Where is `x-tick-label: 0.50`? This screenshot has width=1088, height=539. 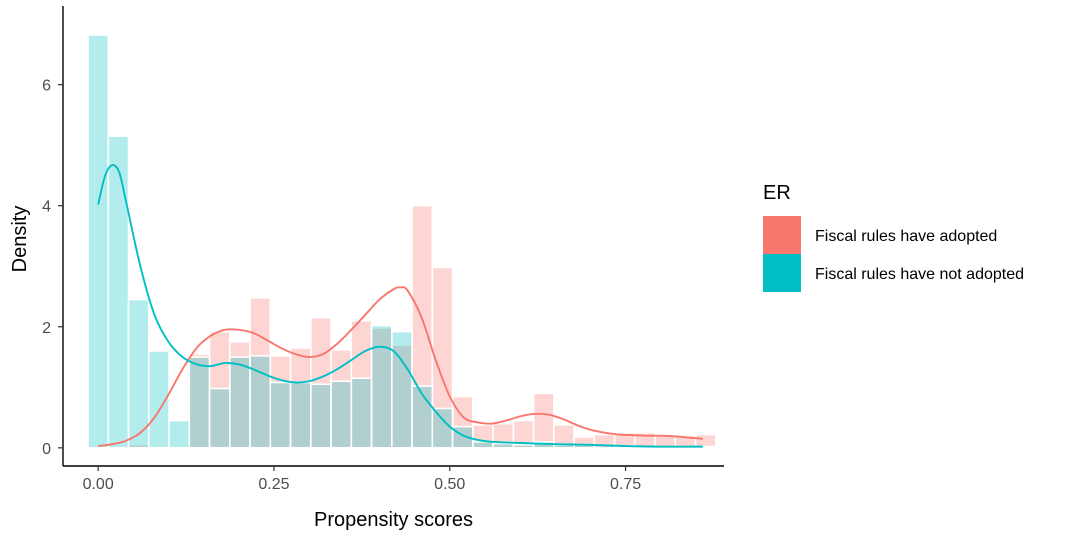 x-tick-label: 0.50 is located at coordinates (449, 484).